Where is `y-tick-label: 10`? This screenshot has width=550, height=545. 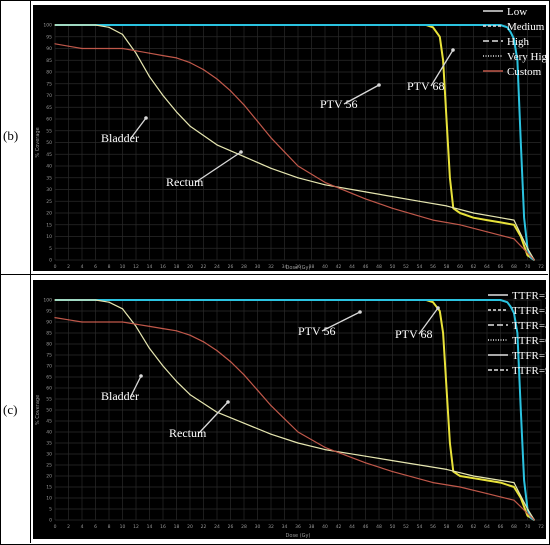
y-tick-label: 10 is located at coordinates (49, 237).